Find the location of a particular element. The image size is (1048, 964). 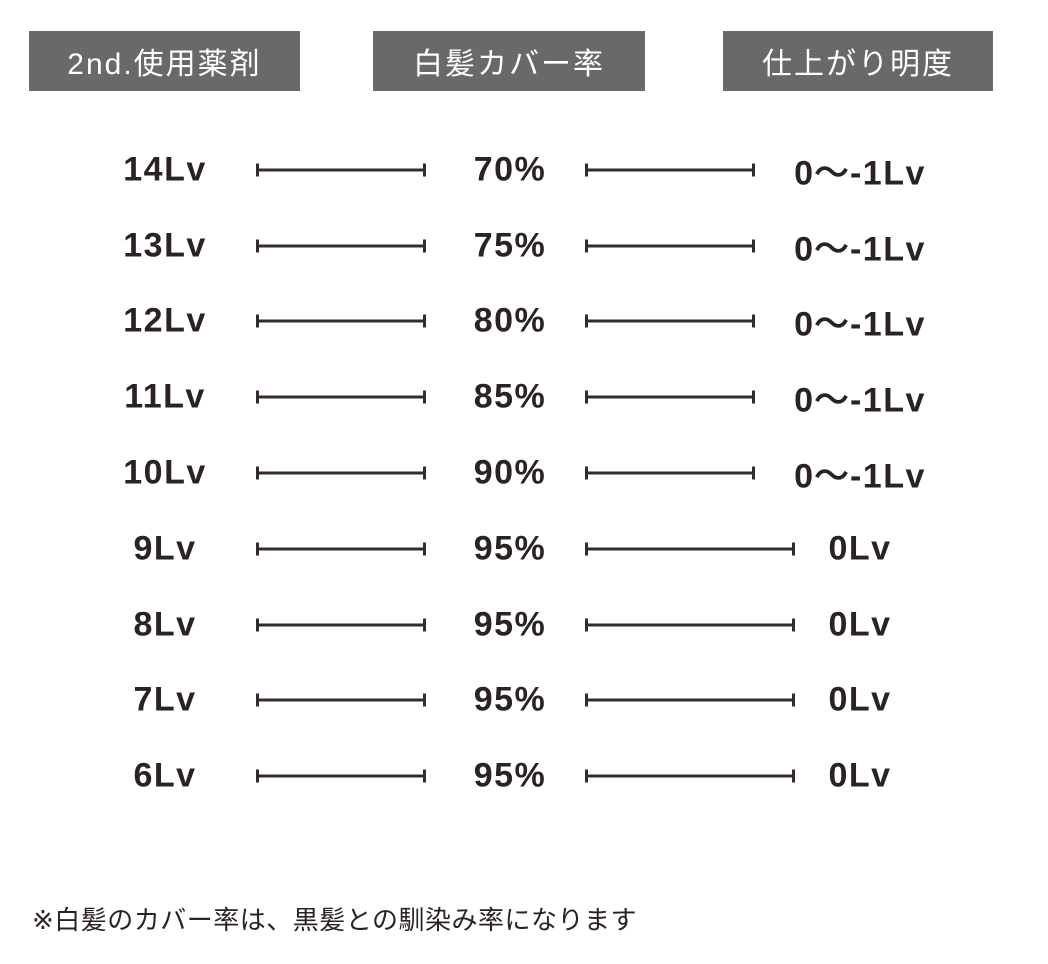

table-row: 14Lv 70% 0〜-1Lv is located at coordinates (524, 170).